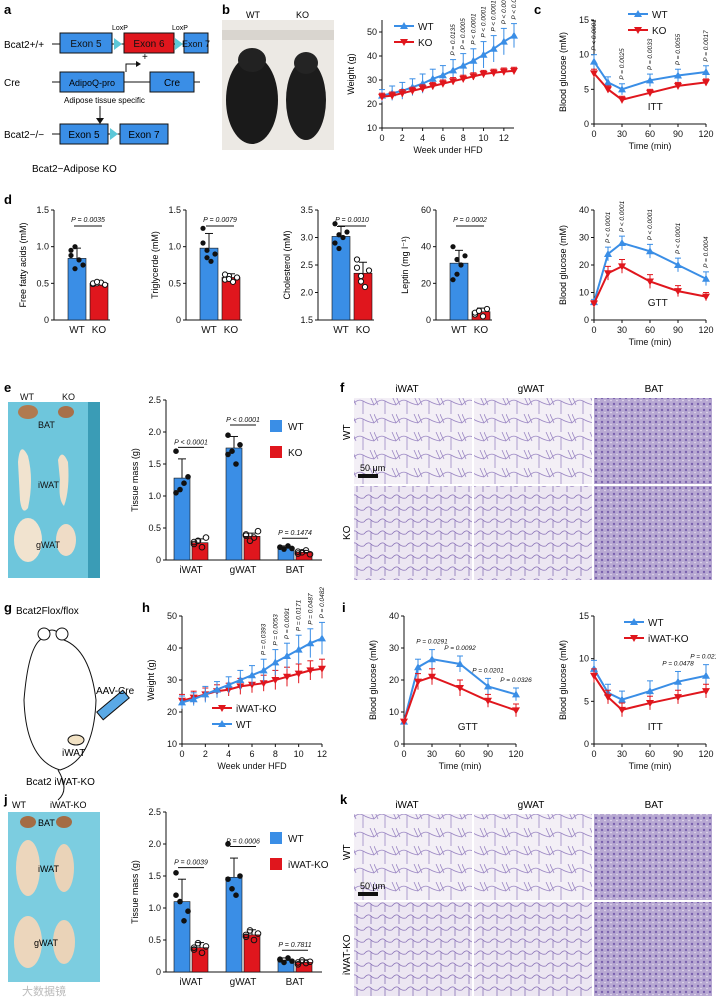 The height and width of the screenshot is (999, 716). I want to click on hist-k-col-iwat: iWAT, so click(406, 805).